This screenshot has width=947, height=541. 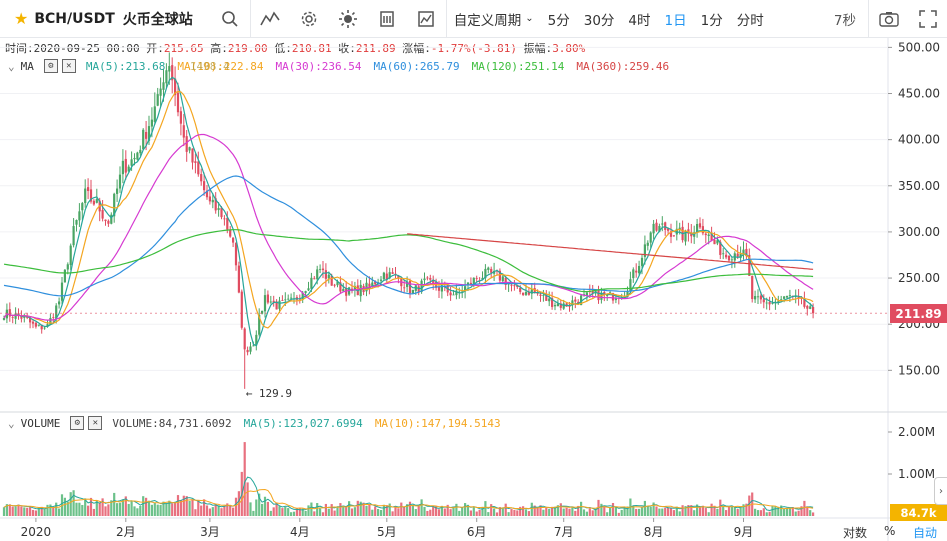 I want to click on search-icon, so click(x=230, y=19).